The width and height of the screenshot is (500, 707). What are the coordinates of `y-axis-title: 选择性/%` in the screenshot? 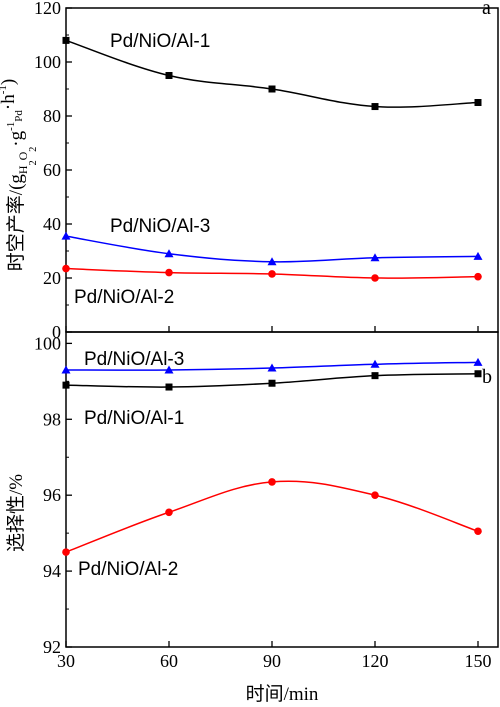 It's located at (16, 513).